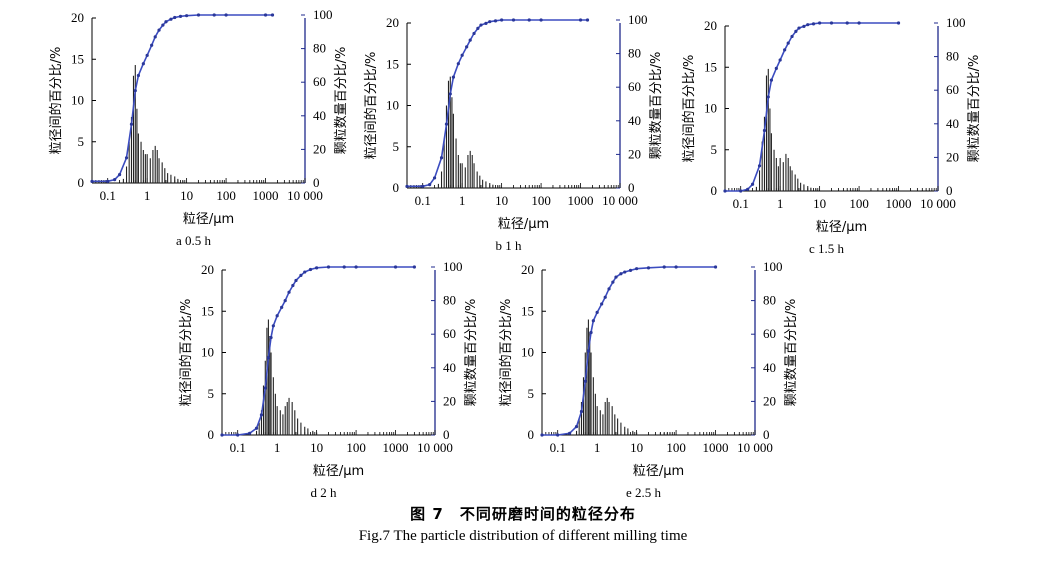  What do you see at coordinates (56, 101) in the screenshot?
I see `y-axis-label: 粒径间的百分比/%` at bounding box center [56, 101].